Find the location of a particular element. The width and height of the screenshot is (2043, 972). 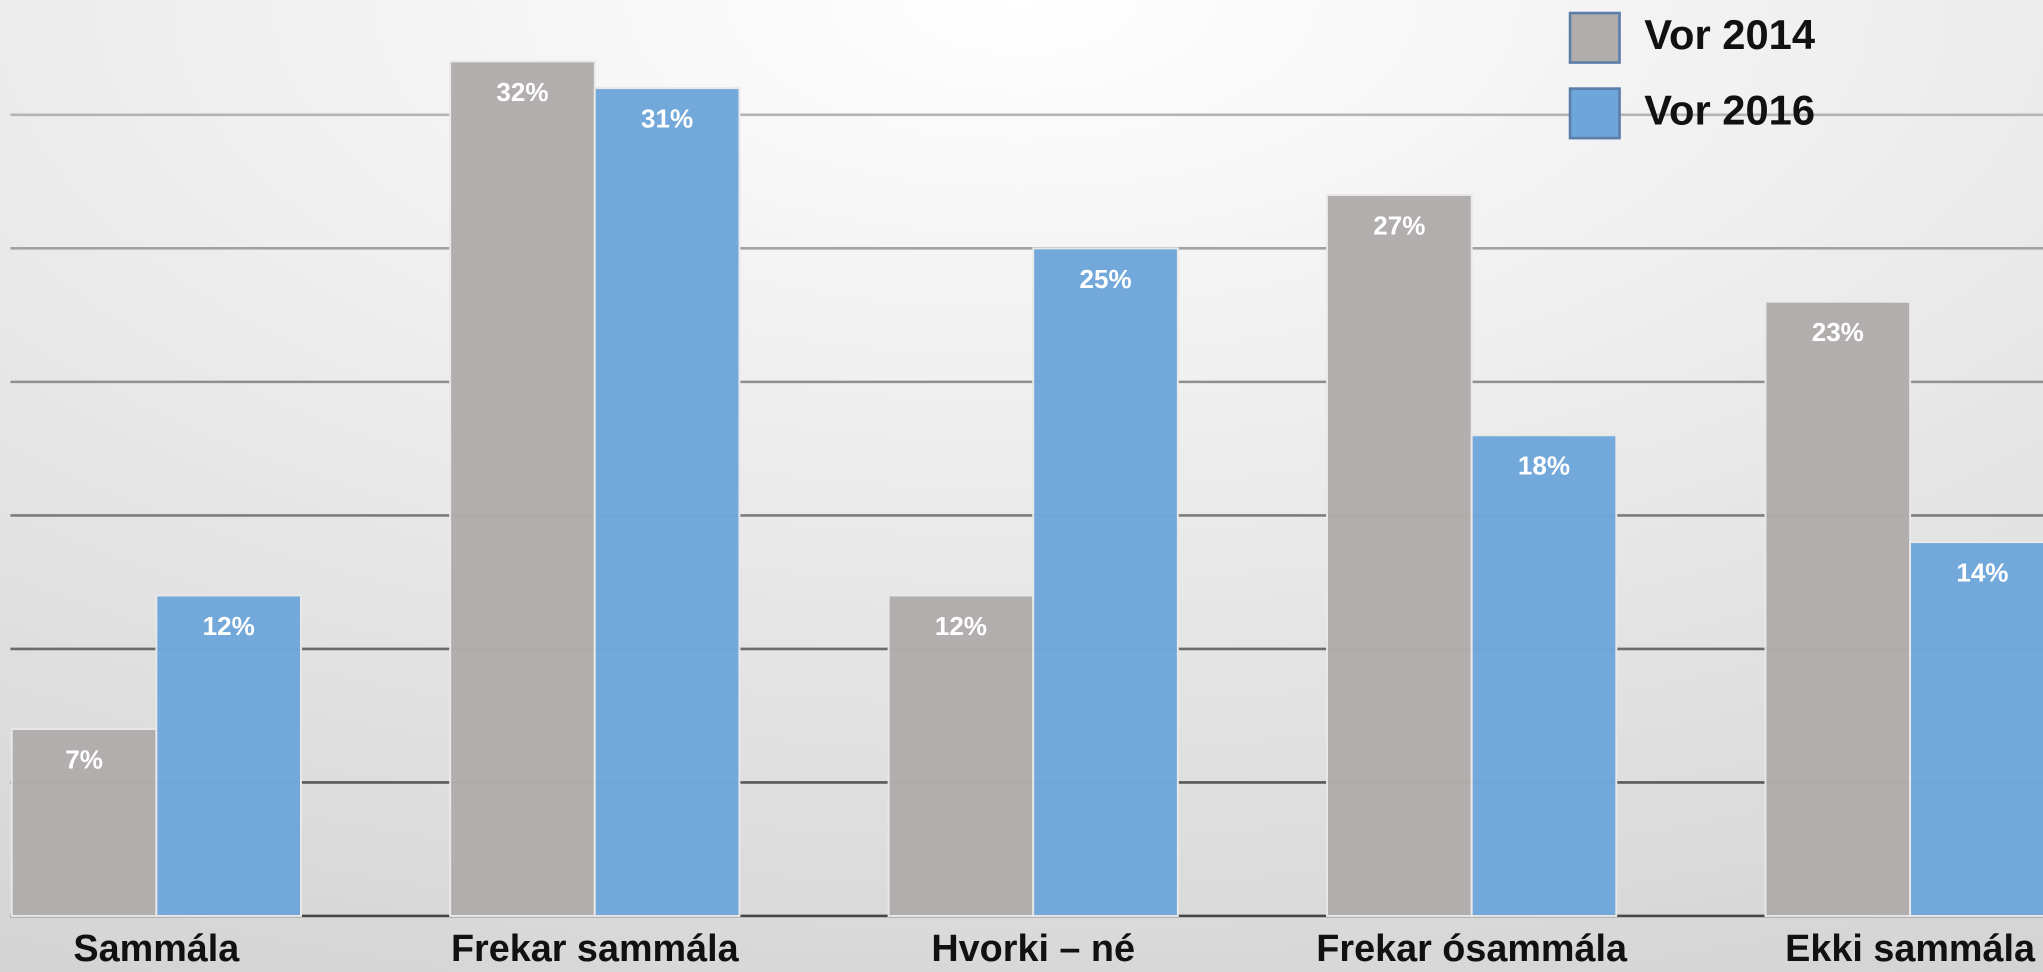

data-label: 27% is located at coordinates (1399, 225).